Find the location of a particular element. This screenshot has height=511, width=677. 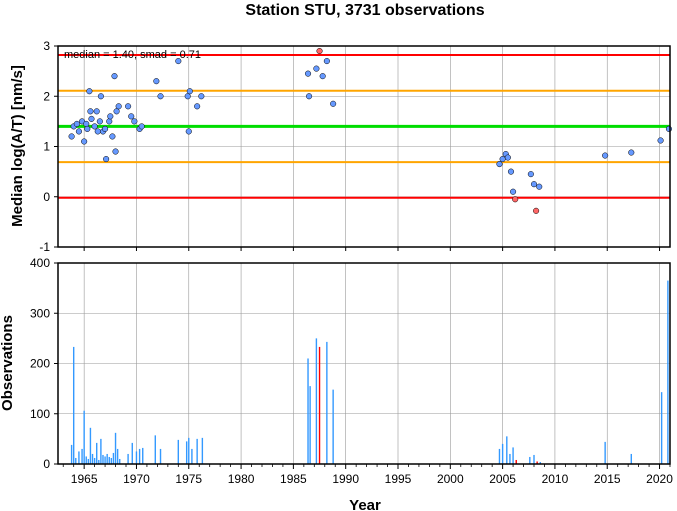

bottom-y-tick-label: 0 is located at coordinates (46, 464).